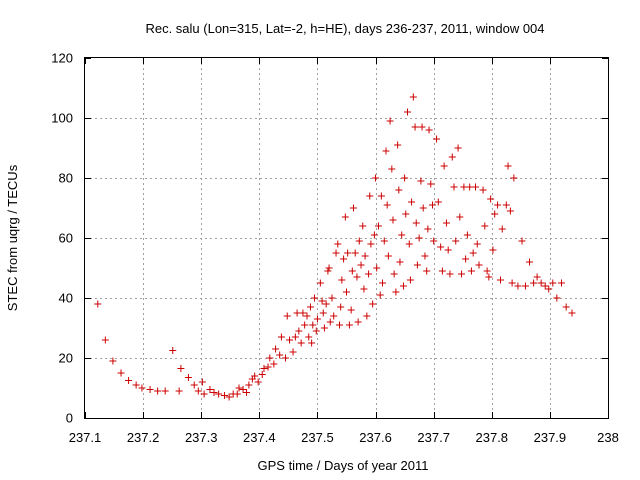 The image size is (640, 480). What do you see at coordinates (375, 437) in the screenshot?
I see `x-tick-label: 237.6` at bounding box center [375, 437].